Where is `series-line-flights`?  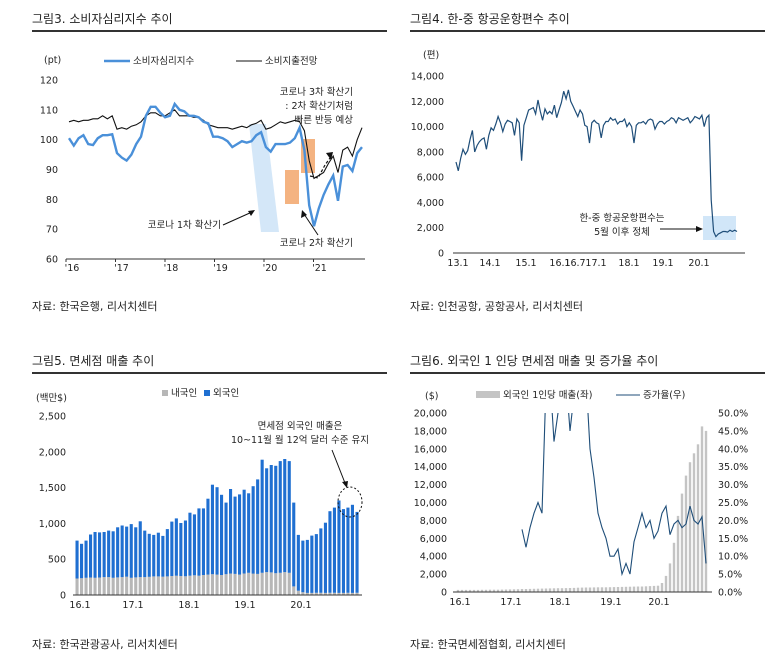
series-line-flights is located at coordinates (596, 163).